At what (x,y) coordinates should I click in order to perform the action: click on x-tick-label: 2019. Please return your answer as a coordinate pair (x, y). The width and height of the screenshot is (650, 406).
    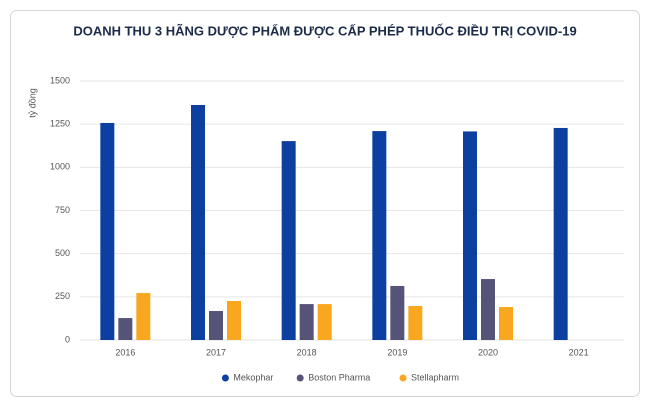
    Looking at the image, I should click on (397, 352).